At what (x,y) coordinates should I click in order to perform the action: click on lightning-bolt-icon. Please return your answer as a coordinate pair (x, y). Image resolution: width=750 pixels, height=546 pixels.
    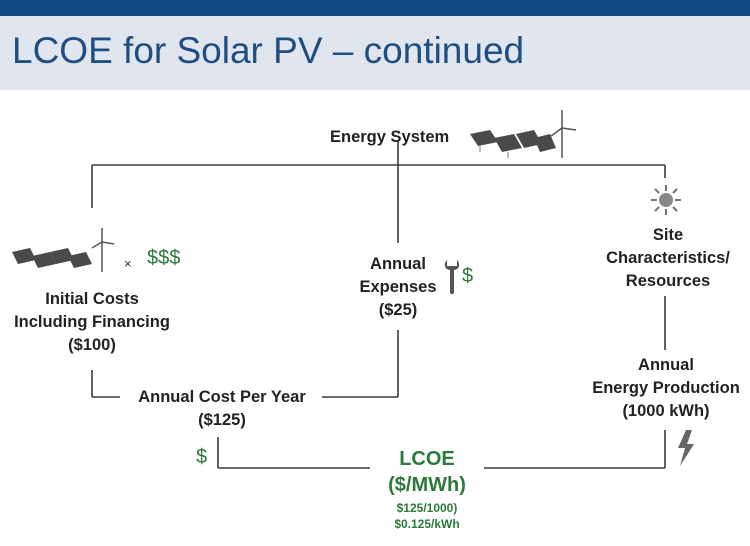
    Looking at the image, I should click on (686, 448).